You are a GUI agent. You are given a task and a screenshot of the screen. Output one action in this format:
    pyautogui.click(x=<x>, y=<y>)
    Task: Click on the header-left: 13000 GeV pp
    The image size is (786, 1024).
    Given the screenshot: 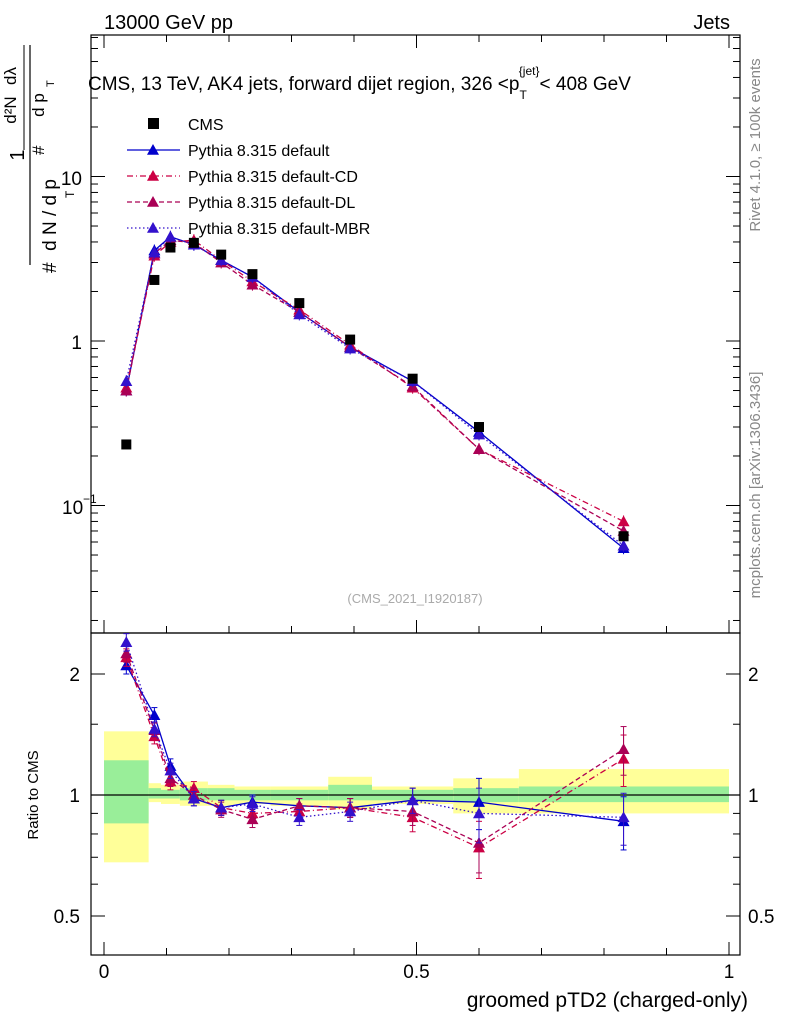 What is the action you would take?
    pyautogui.click(x=168, y=23)
    